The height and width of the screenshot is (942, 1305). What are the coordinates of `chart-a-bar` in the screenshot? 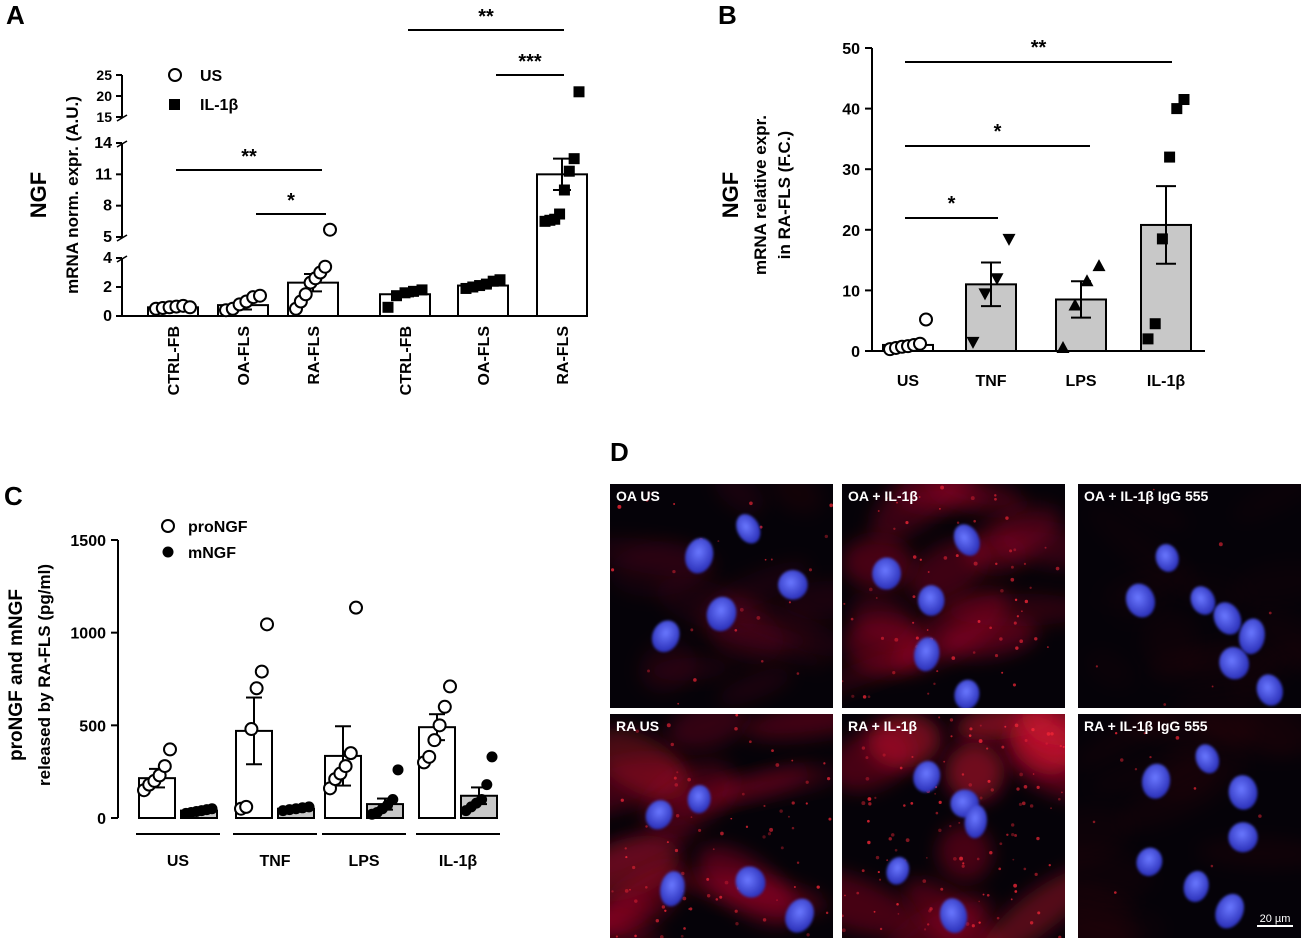 It's located at (562, 245).